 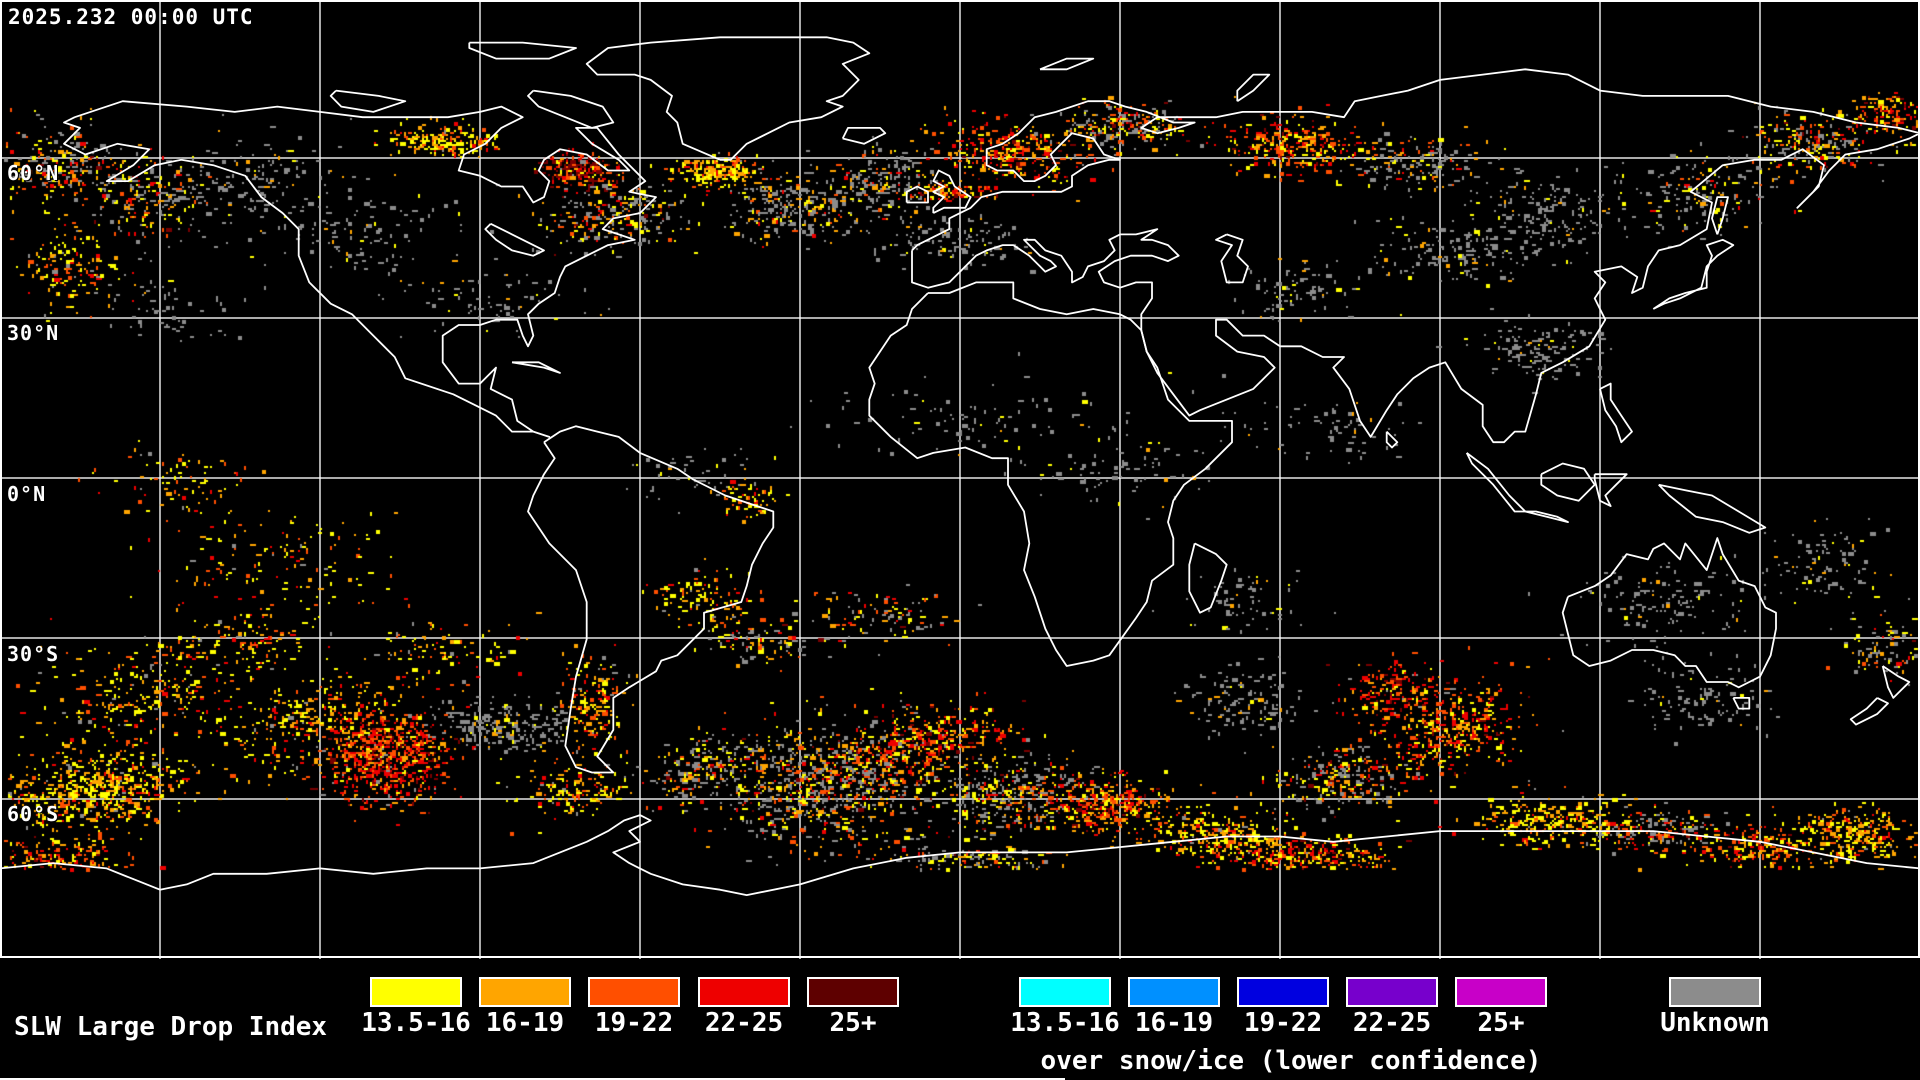 I want to click on frame-left-line, so click(x=1, y=479).